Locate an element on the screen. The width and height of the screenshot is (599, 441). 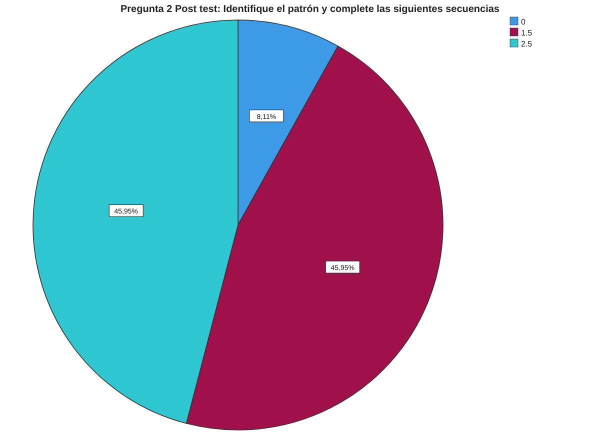
legend-label: 2.5 is located at coordinates (527, 44).